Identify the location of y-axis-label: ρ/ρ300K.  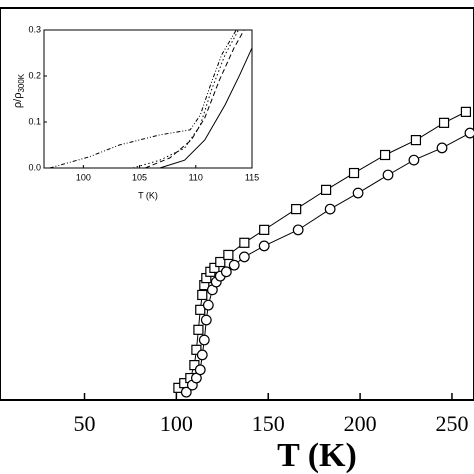
(19, 90).